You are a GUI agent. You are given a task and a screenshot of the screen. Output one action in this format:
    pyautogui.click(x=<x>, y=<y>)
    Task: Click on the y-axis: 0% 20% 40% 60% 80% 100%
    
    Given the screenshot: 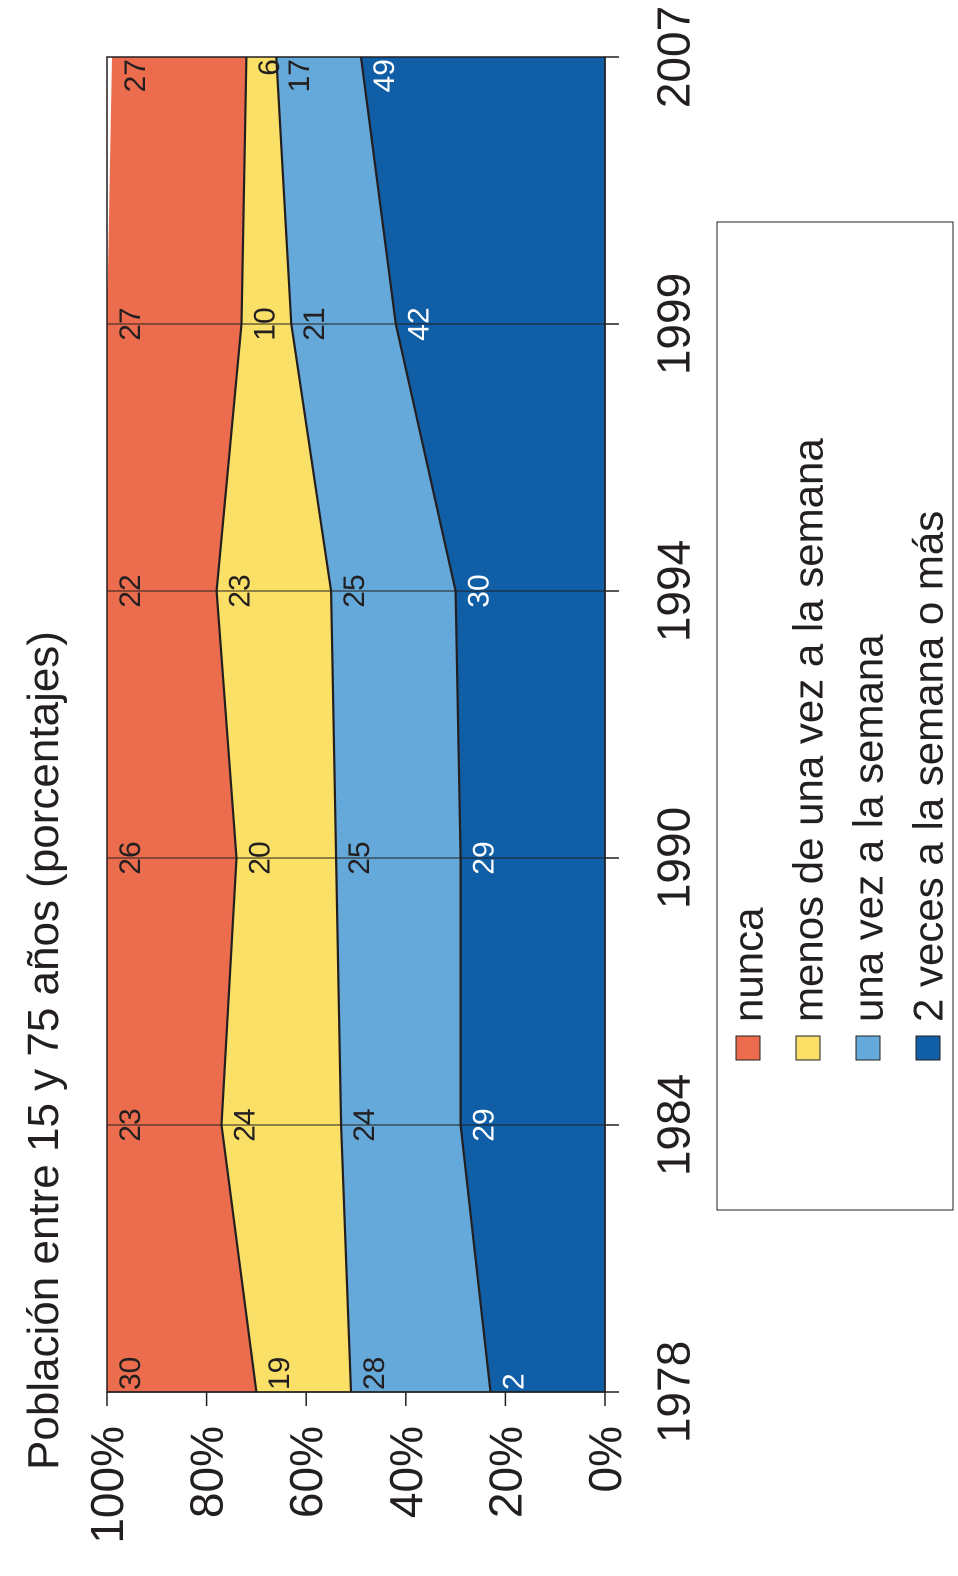 What is the action you would take?
    pyautogui.click(x=356, y=1467)
    